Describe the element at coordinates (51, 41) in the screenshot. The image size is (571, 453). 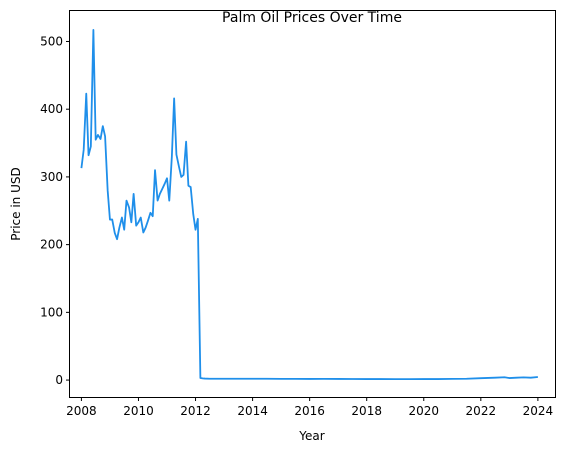
I see `y-tick-label: 500` at that location.